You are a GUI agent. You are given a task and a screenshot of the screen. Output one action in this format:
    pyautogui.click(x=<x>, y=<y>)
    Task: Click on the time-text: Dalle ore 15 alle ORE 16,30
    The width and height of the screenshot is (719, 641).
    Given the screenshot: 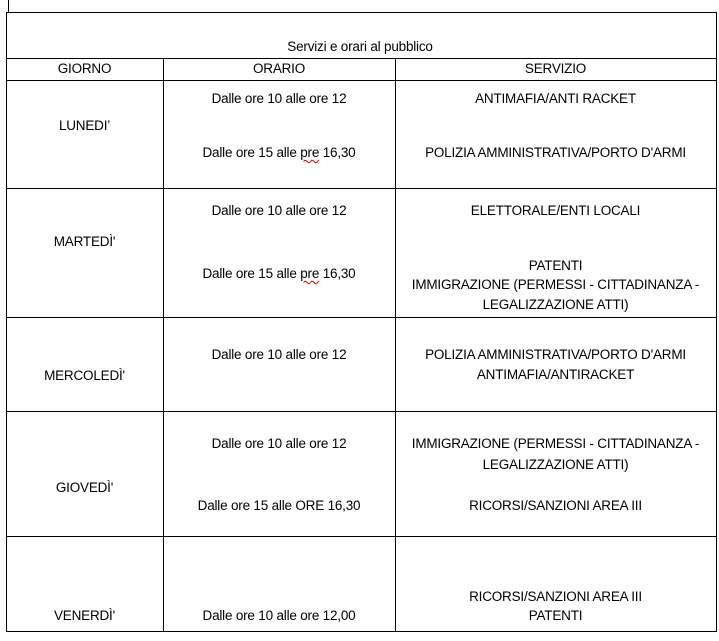 What is the action you would take?
    pyautogui.click(x=279, y=505)
    